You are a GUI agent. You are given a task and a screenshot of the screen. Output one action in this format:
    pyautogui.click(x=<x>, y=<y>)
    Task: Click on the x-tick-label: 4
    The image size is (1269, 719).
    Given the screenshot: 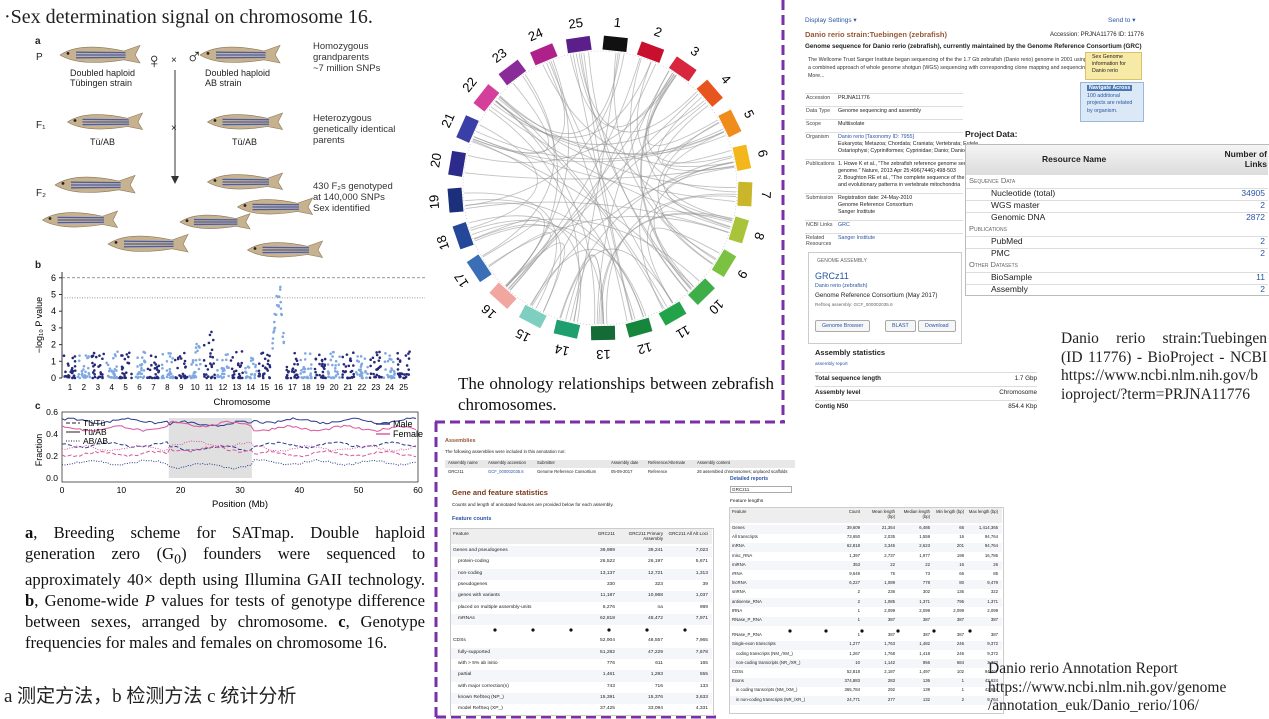 What is the action you would take?
    pyautogui.click(x=111, y=387)
    